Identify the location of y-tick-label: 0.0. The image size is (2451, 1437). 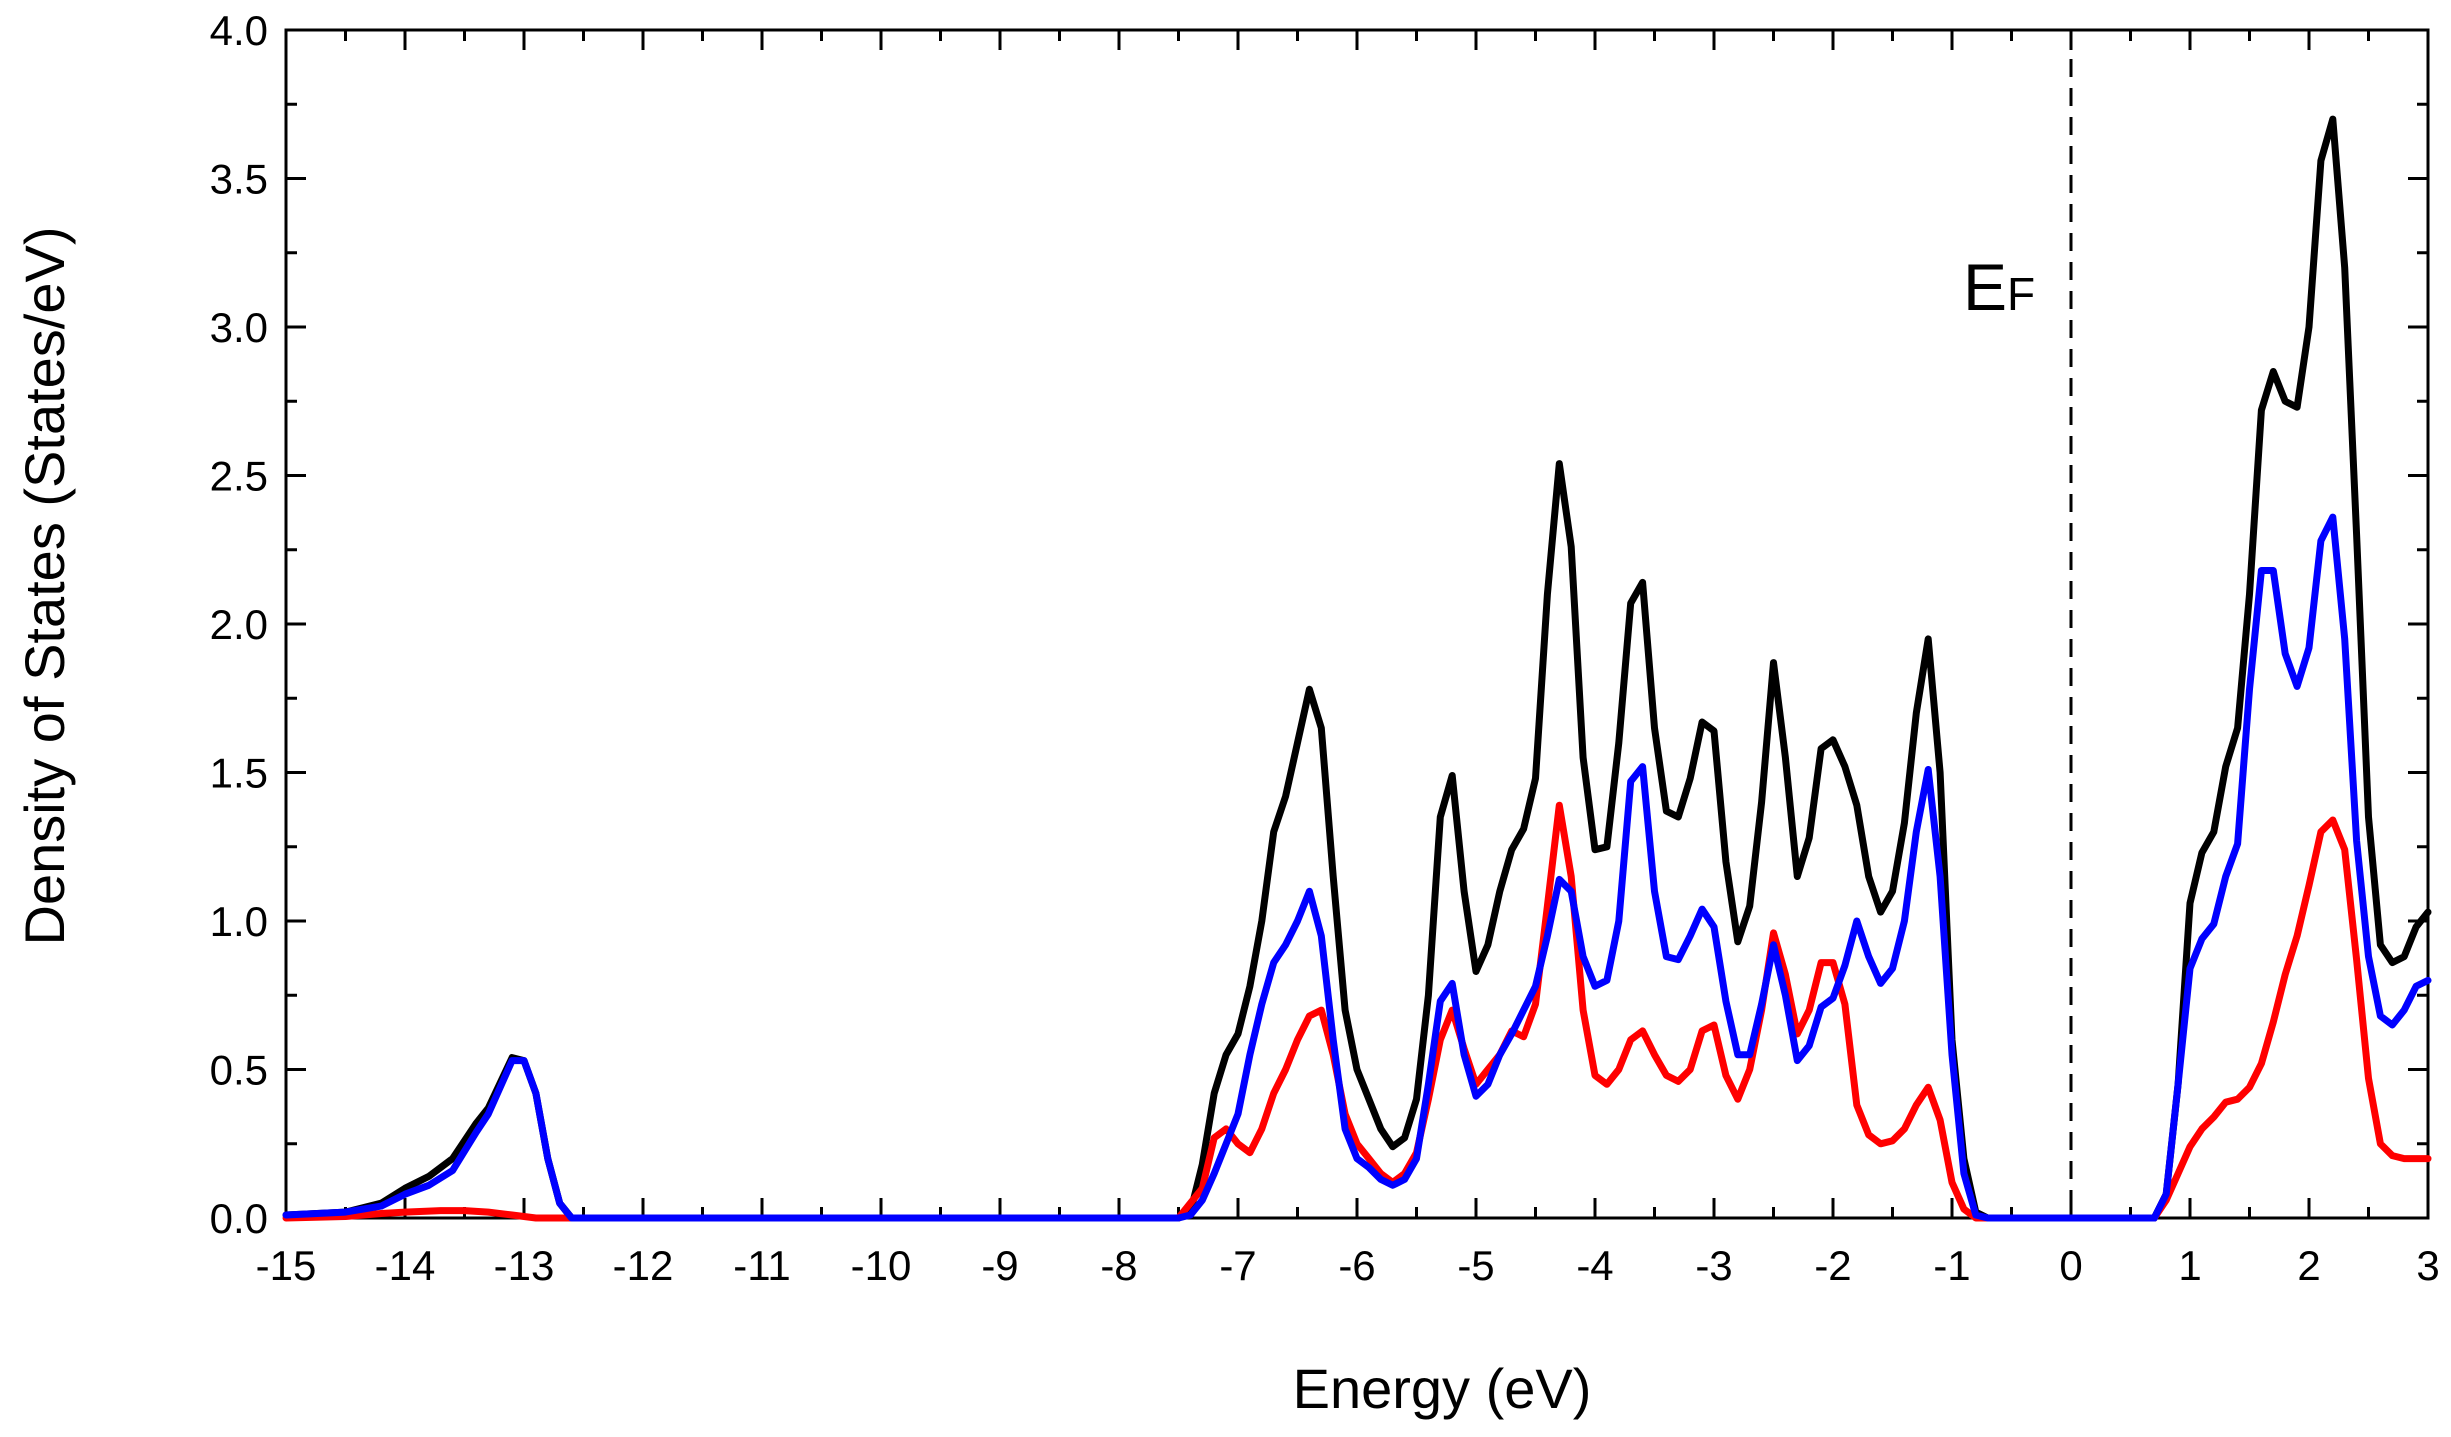
(239, 1218).